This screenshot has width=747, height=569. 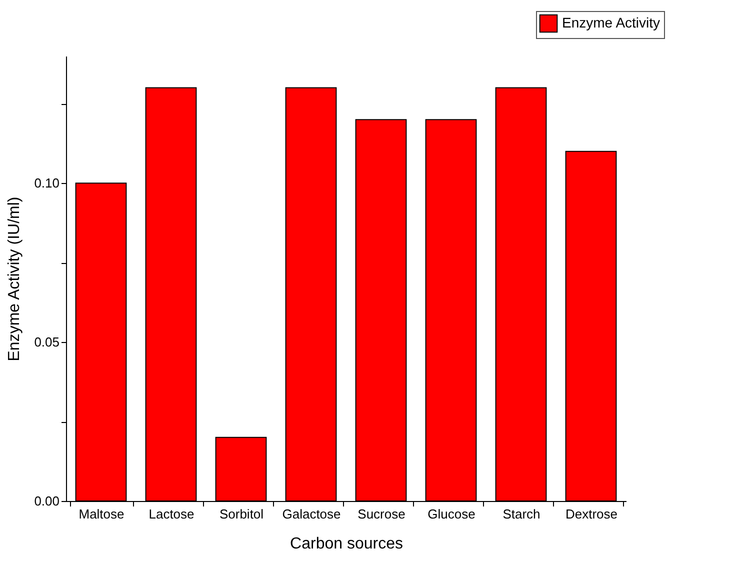 I want to click on x-tick-label: Galactose, so click(x=311, y=514).